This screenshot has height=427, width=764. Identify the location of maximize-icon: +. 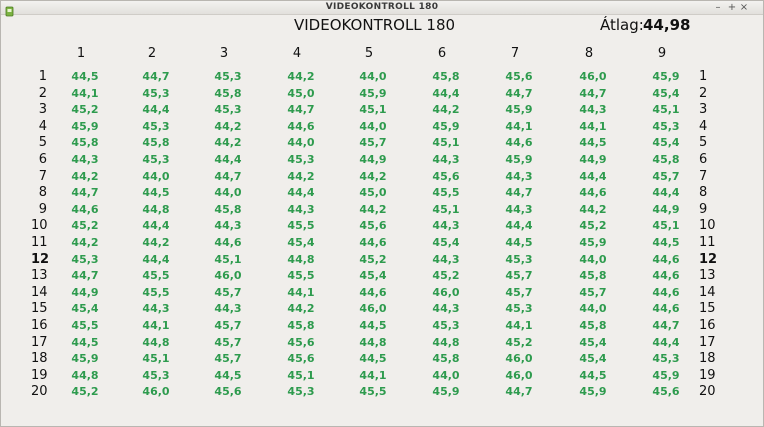
(732, 7).